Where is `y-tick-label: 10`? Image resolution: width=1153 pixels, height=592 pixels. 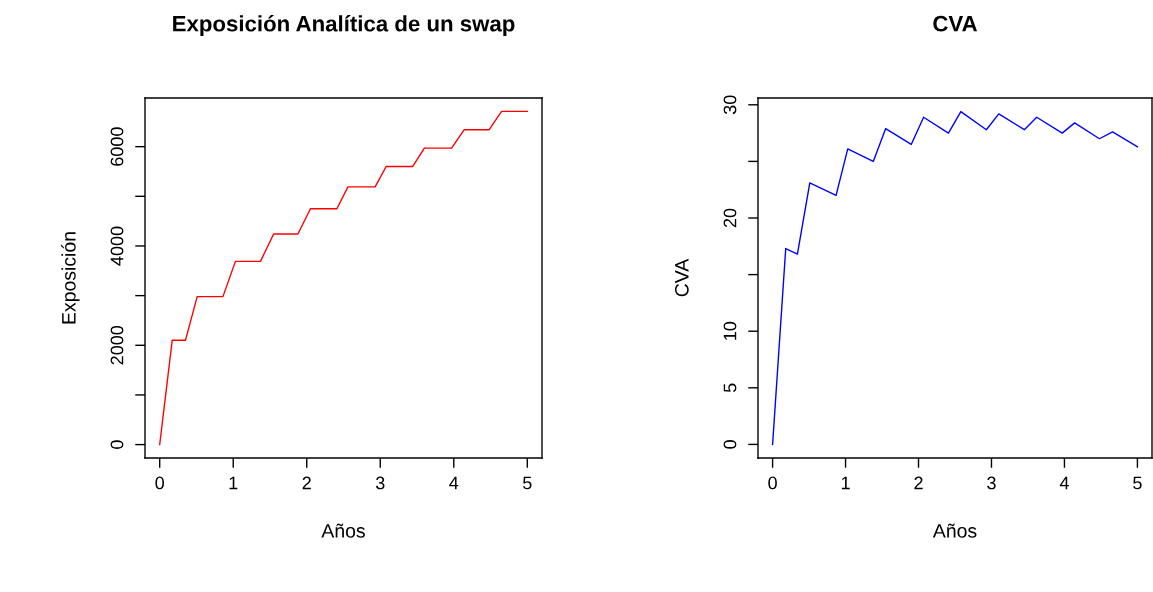 y-tick-label: 10 is located at coordinates (730, 330).